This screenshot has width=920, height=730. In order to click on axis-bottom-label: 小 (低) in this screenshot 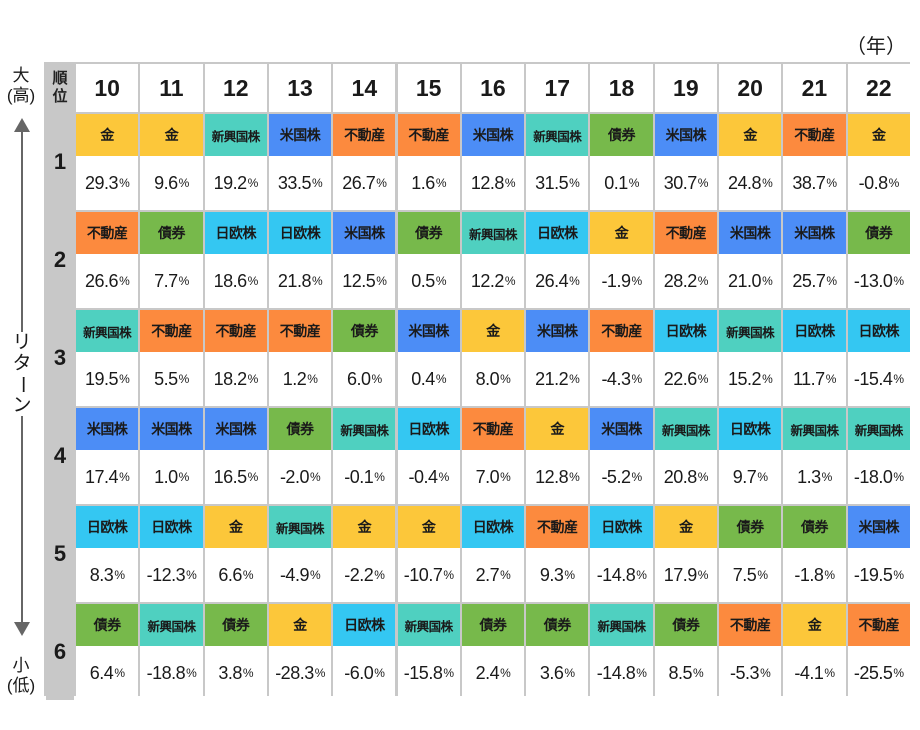, I will do `click(21, 676)`.